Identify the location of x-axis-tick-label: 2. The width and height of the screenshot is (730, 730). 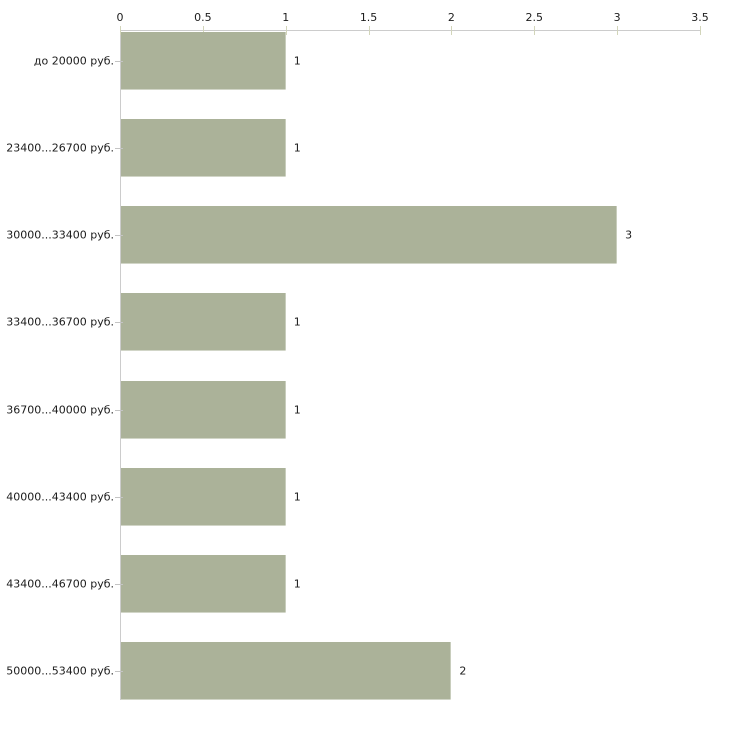
(451, 17).